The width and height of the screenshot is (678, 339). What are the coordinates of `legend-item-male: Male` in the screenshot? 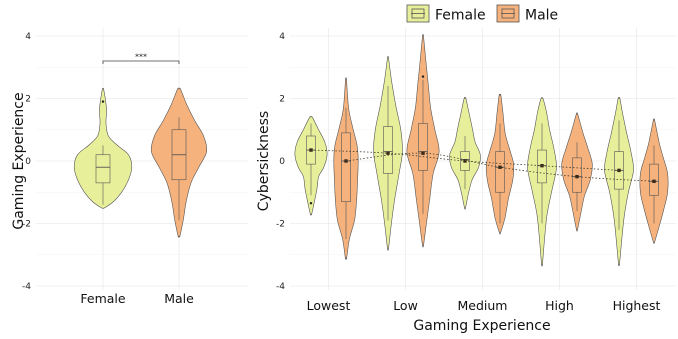 It's located at (527, 14).